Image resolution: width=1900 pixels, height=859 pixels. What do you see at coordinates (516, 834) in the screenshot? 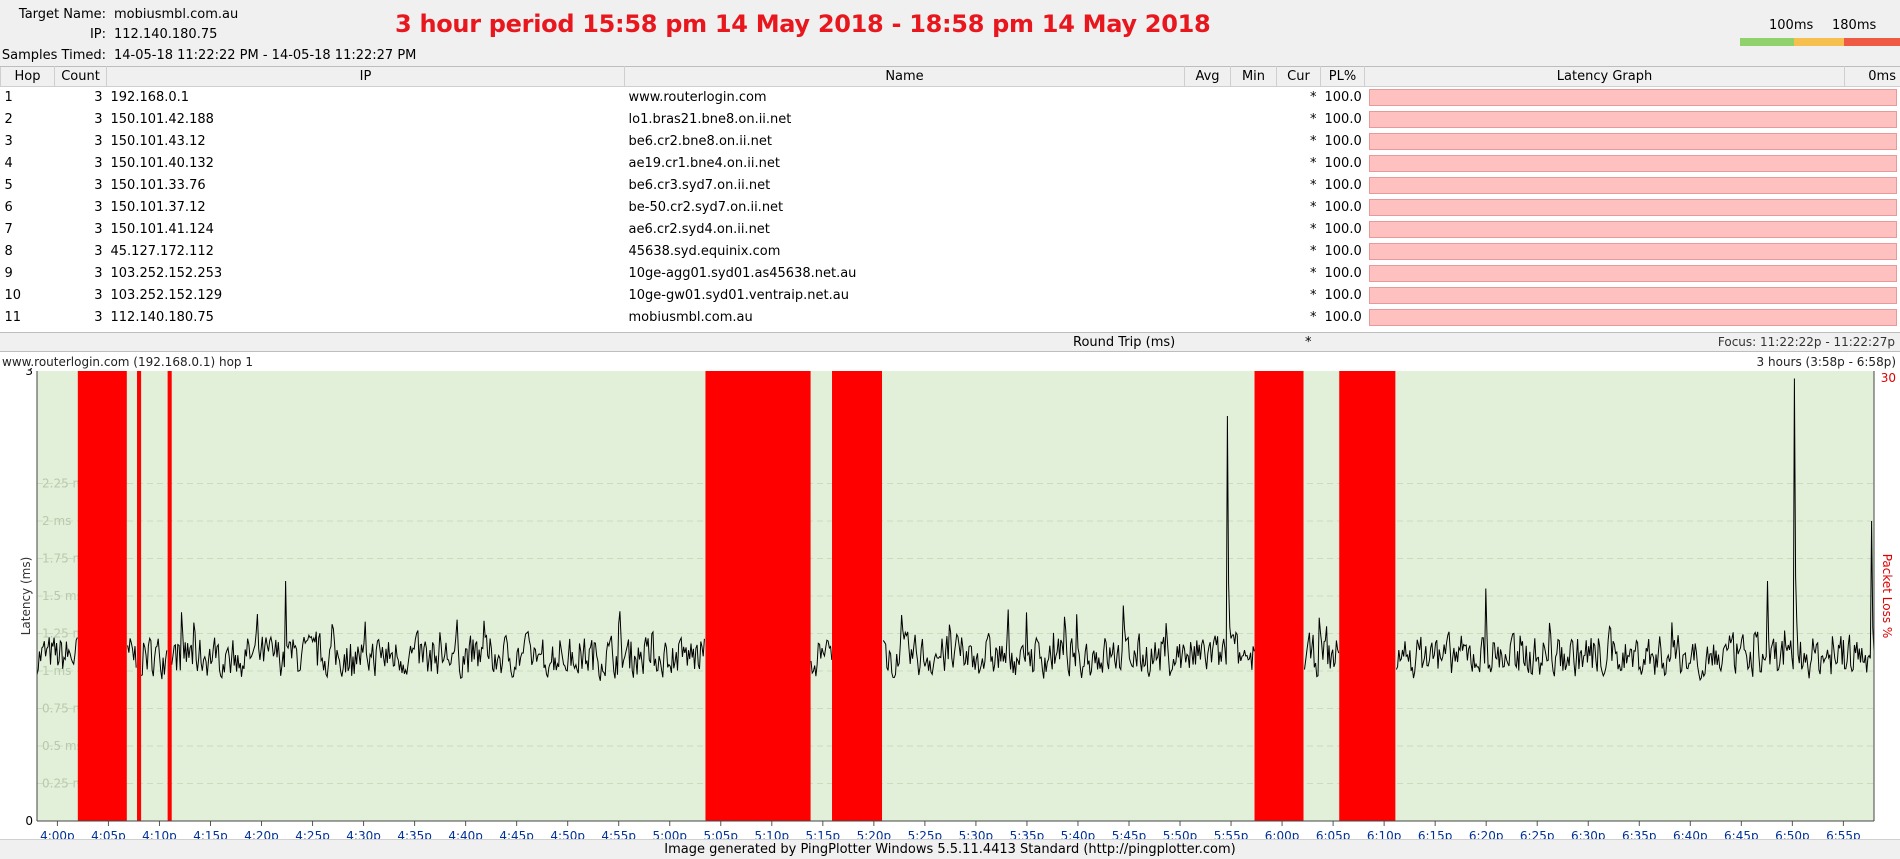
I see `x-tick-label: 4:45p` at bounding box center [516, 834].